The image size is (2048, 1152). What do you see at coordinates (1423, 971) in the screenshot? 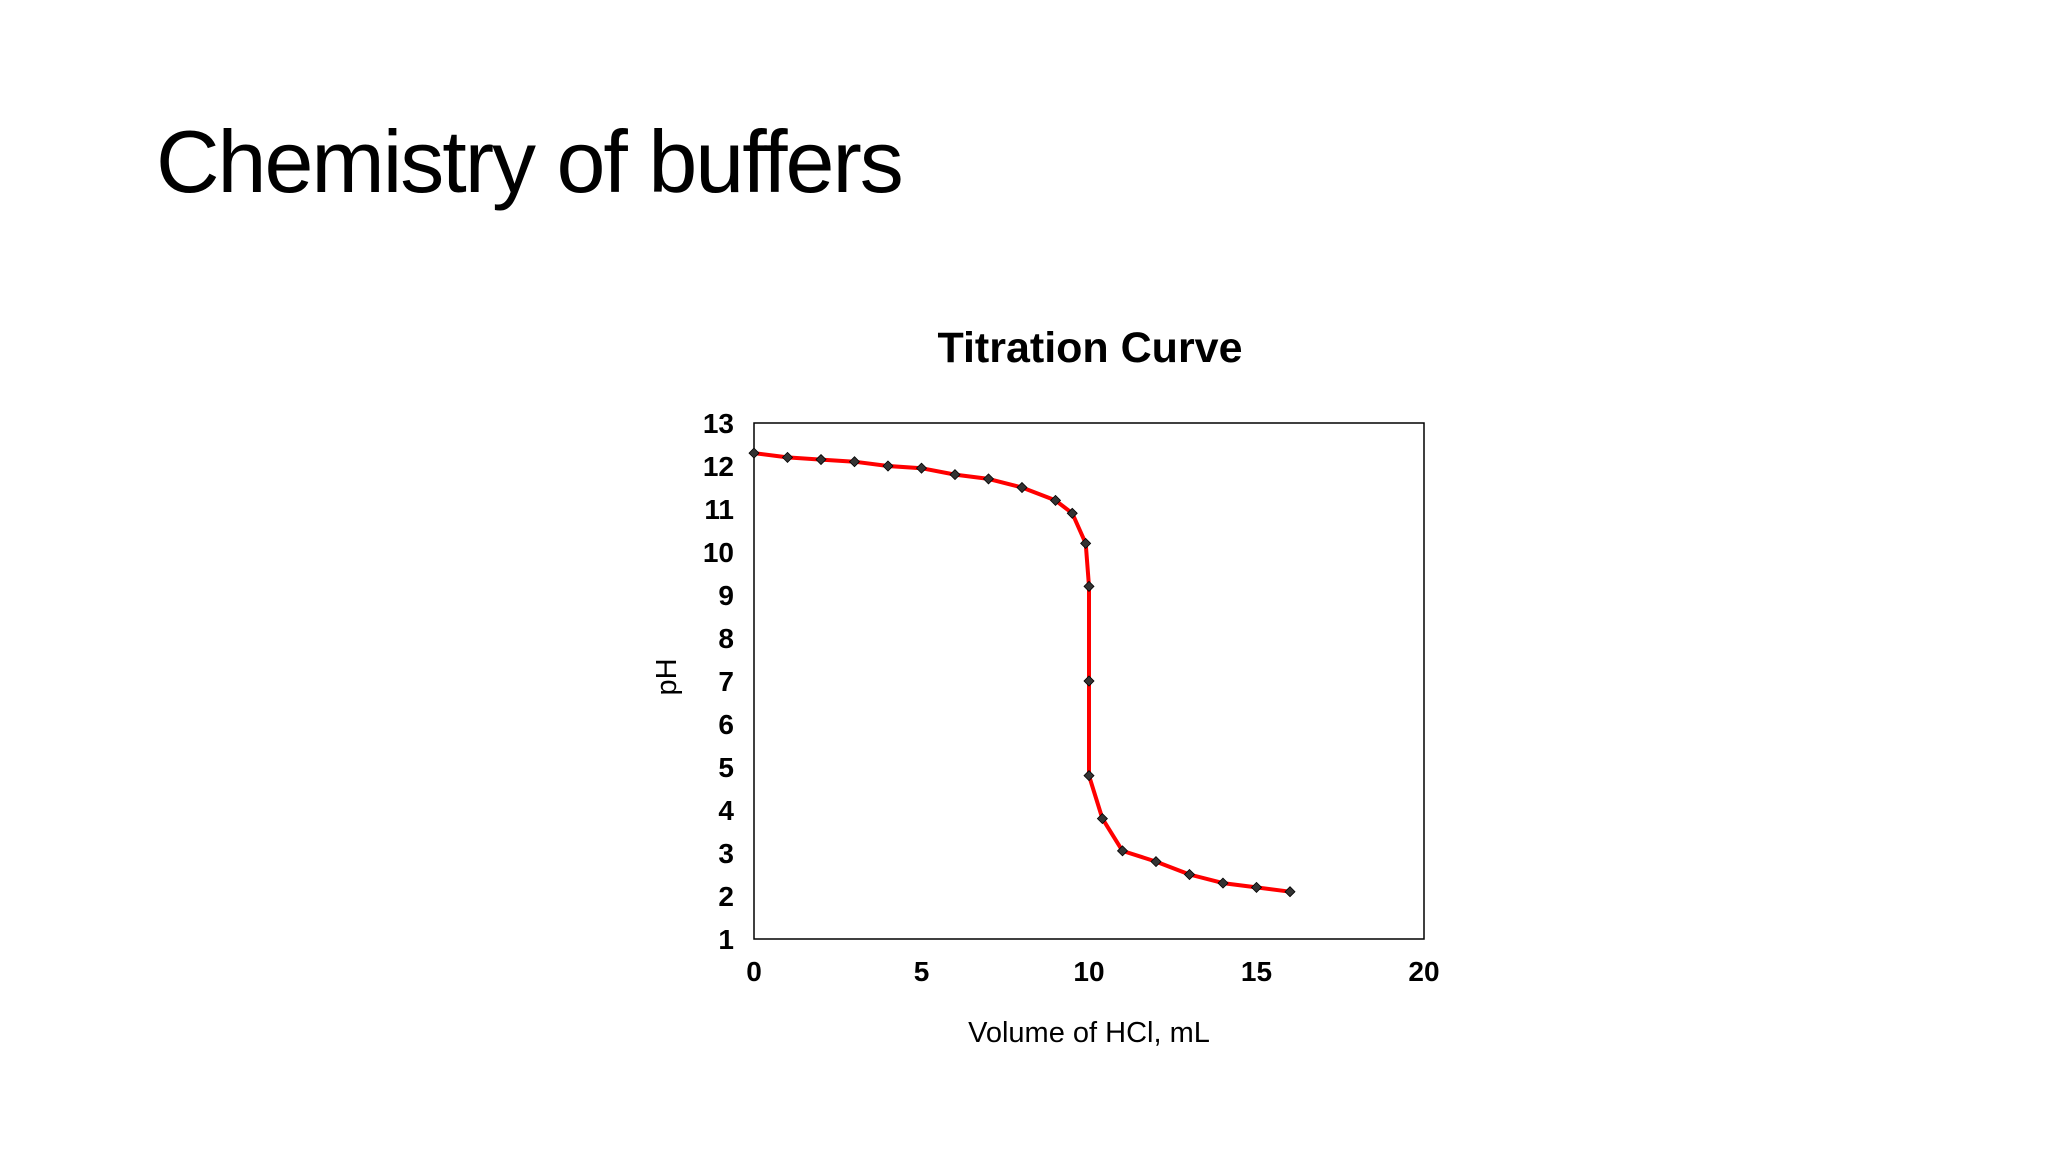
I see `x-tick-label: 20` at bounding box center [1423, 971].